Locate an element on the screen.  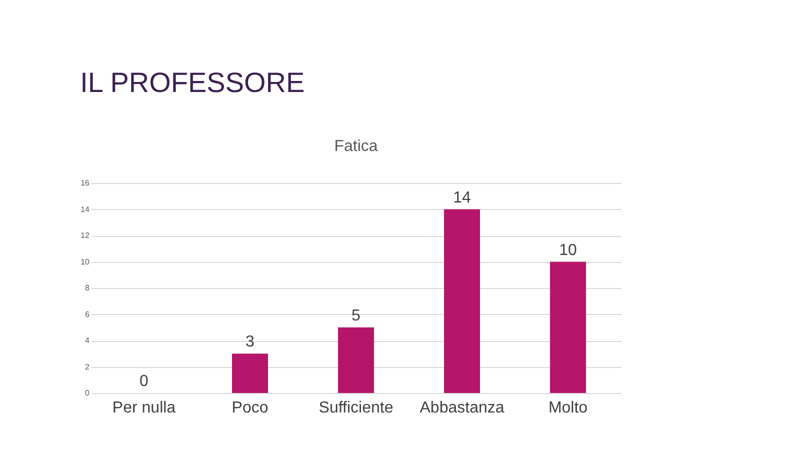
y-tick-label: 2 is located at coordinates (87, 367).